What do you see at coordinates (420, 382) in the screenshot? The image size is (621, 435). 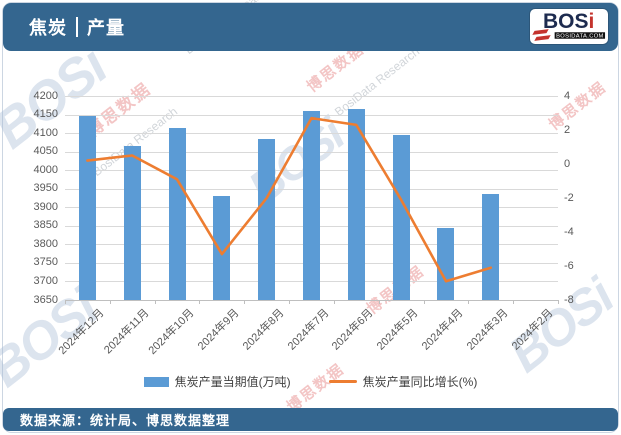 I see `legend-label: 焦炭产量同比增长(%)` at bounding box center [420, 382].